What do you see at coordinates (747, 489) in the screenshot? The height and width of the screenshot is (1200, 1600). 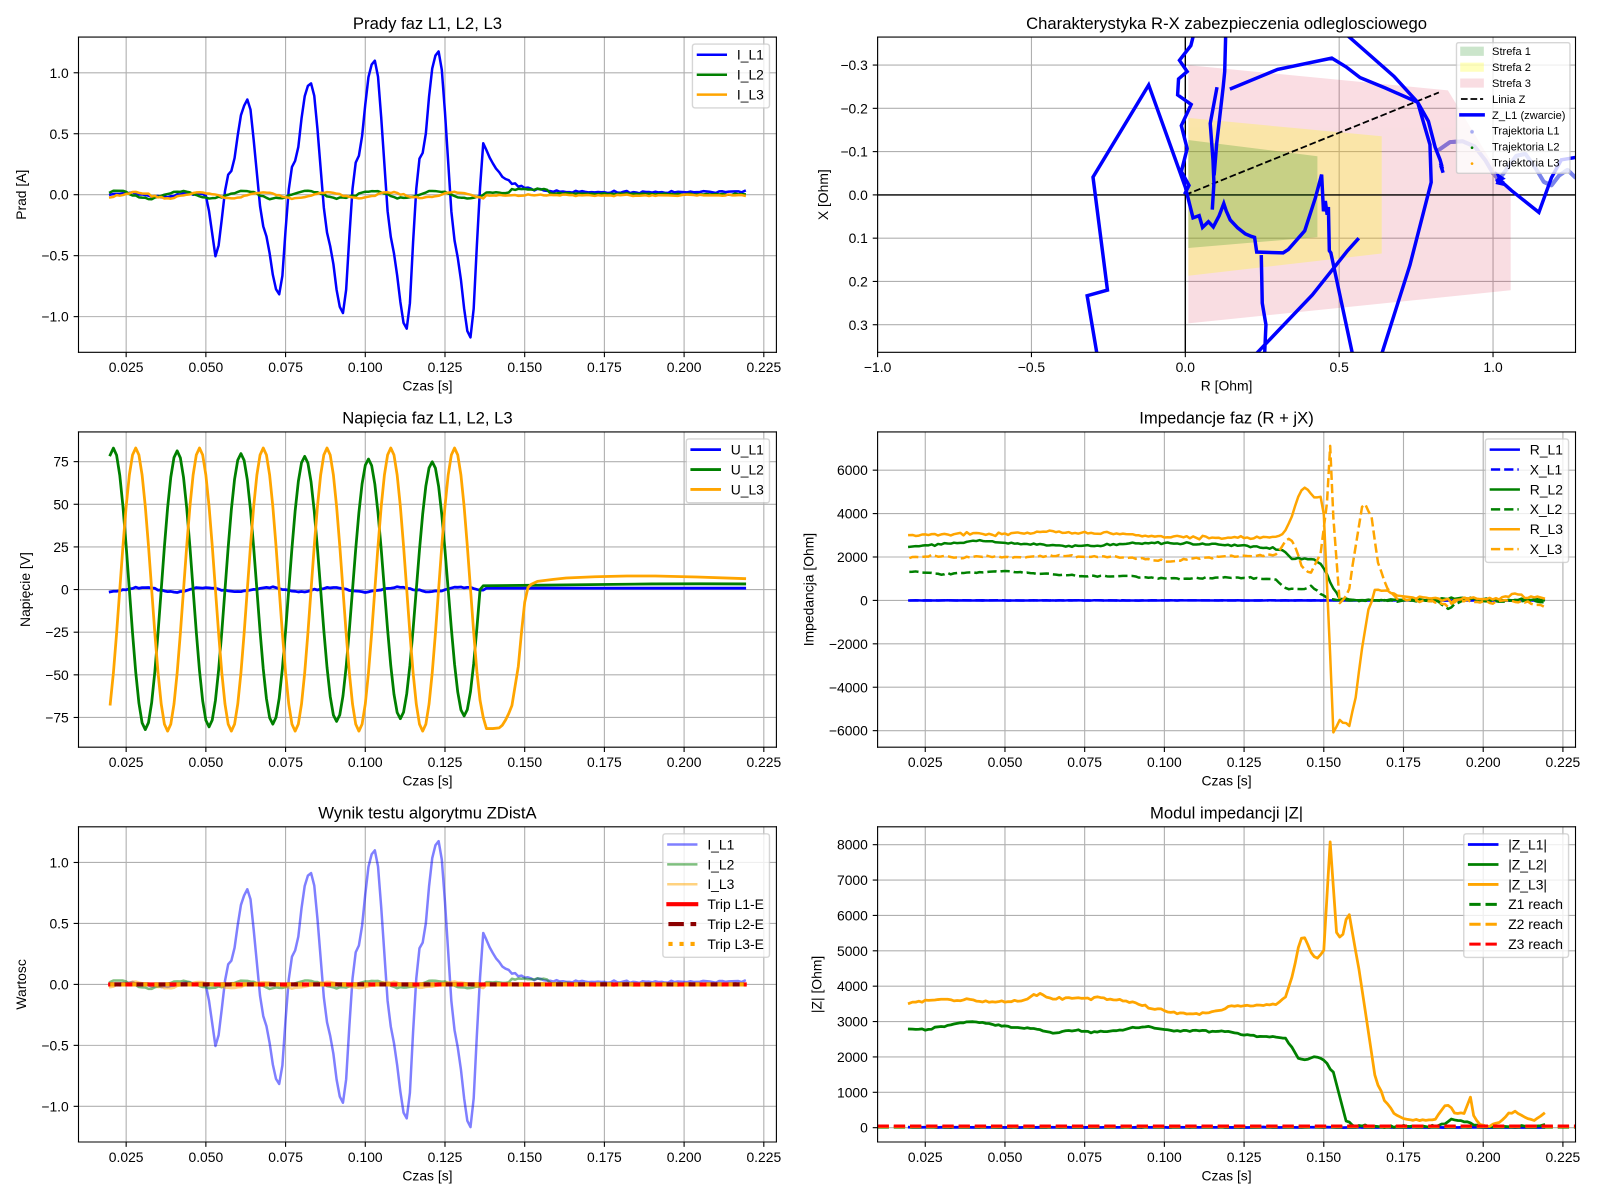 I see `svg-text: U_L3` at bounding box center [747, 489].